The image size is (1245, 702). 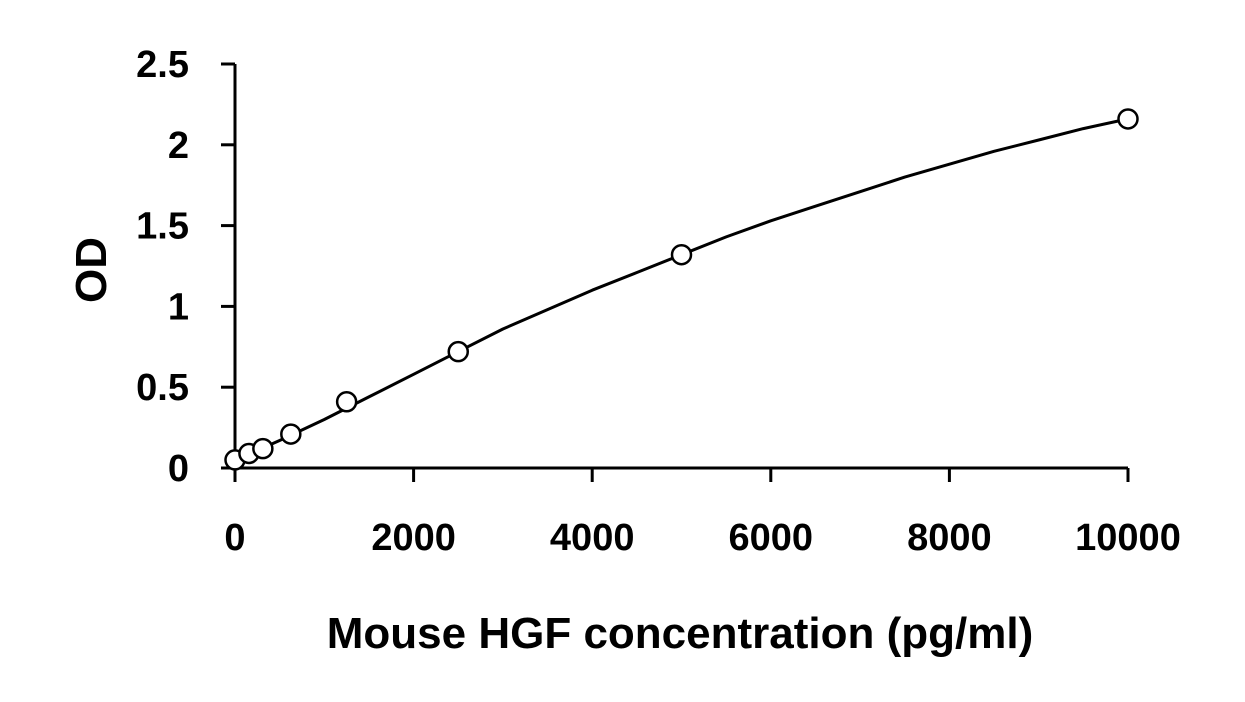 I want to click on y-tick-label: 2, so click(x=178, y=146).